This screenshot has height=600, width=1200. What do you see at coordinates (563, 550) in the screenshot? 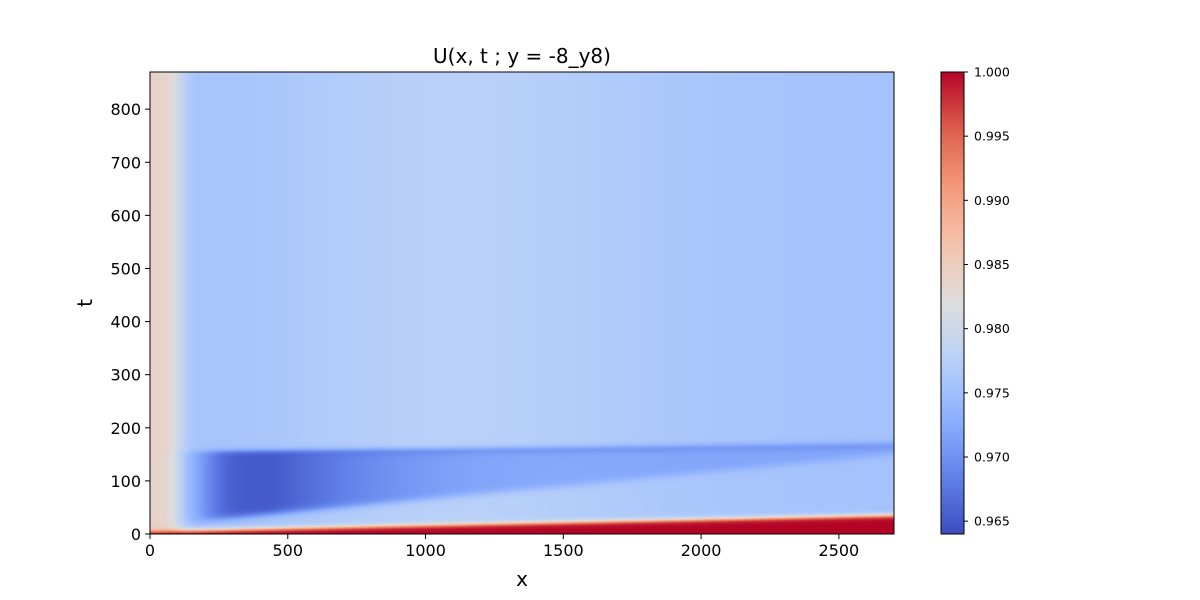
I see `x-tick-label: 1500` at bounding box center [563, 550].